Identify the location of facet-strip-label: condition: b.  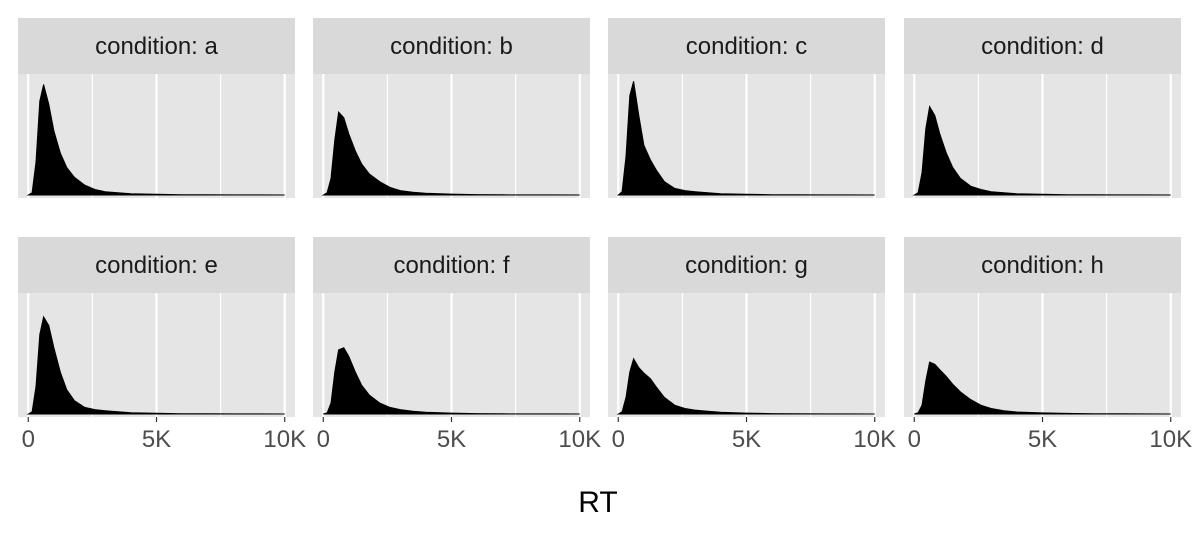
(451, 46).